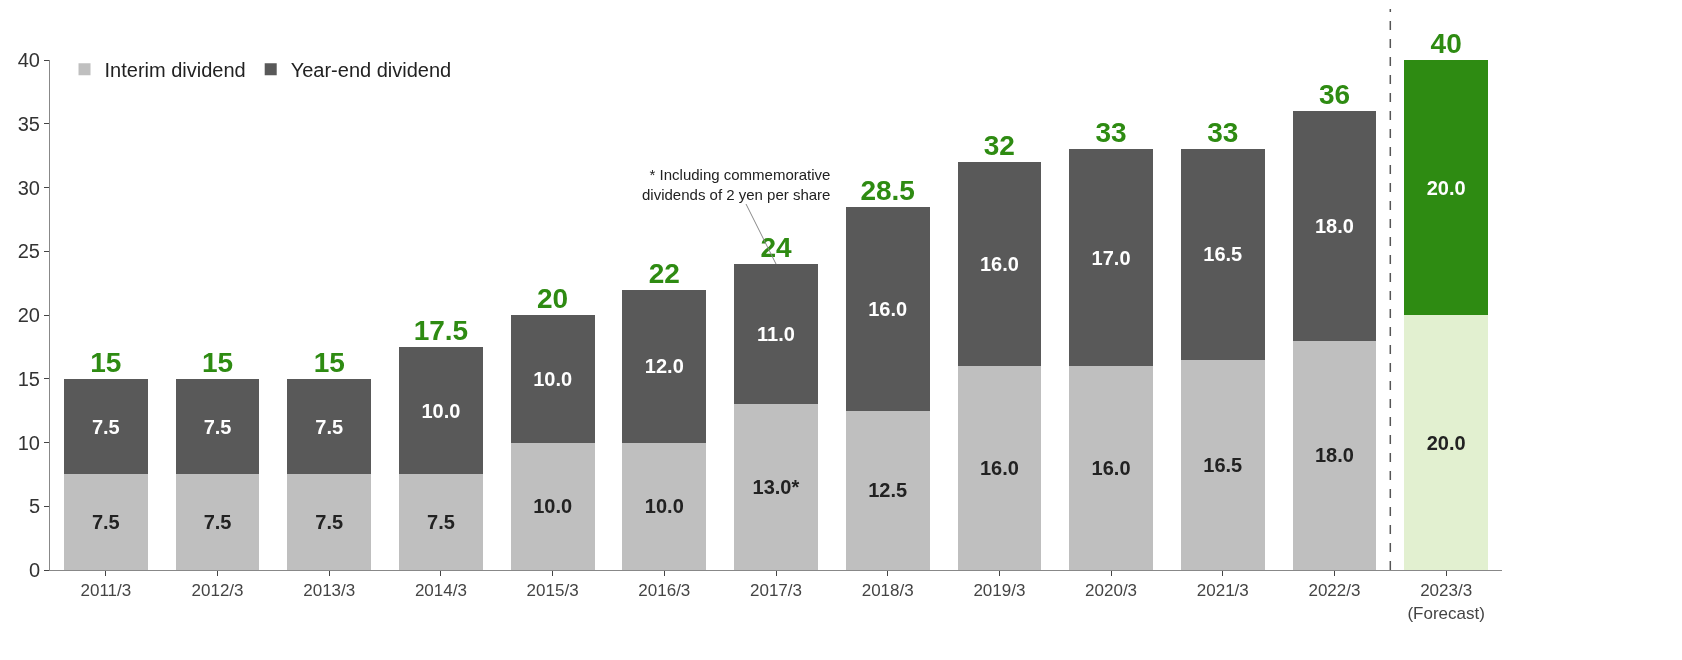 The width and height of the screenshot is (1682, 660). I want to click on data-label: 17.0, so click(1111, 257).